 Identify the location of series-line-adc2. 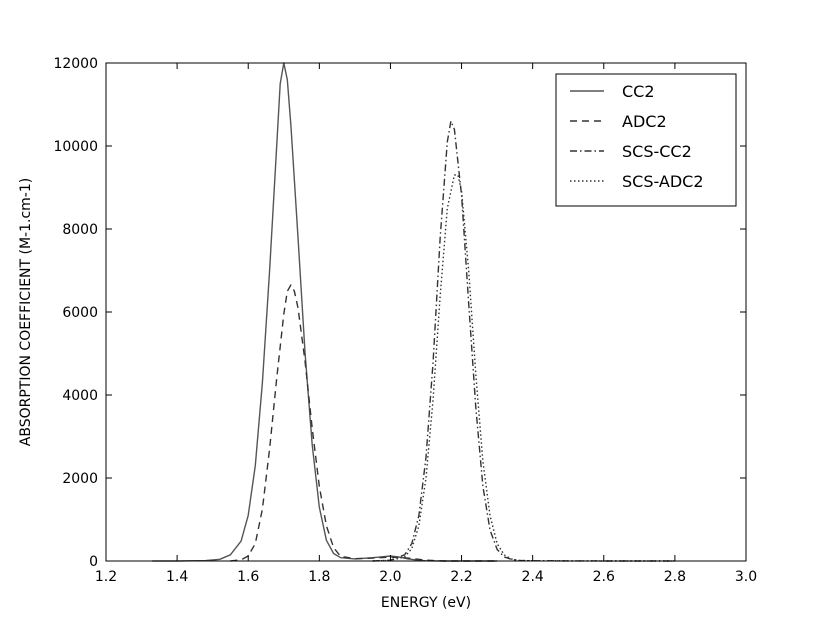
(364, 423).